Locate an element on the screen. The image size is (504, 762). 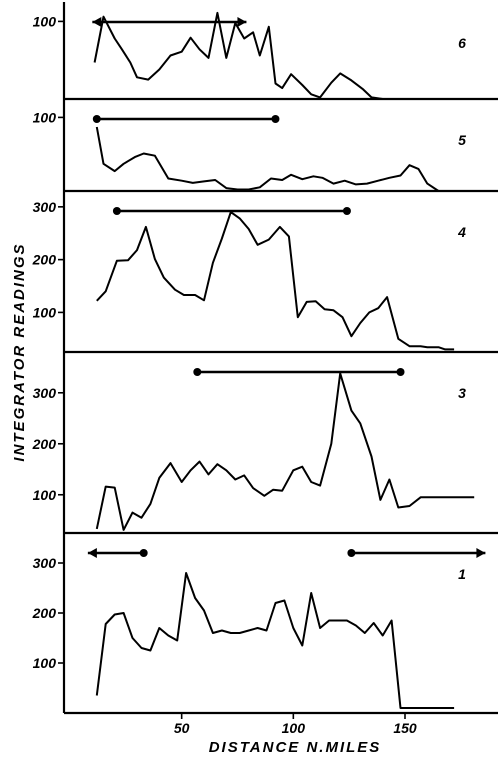
x-tick-label: 100 is located at coordinates (294, 728).